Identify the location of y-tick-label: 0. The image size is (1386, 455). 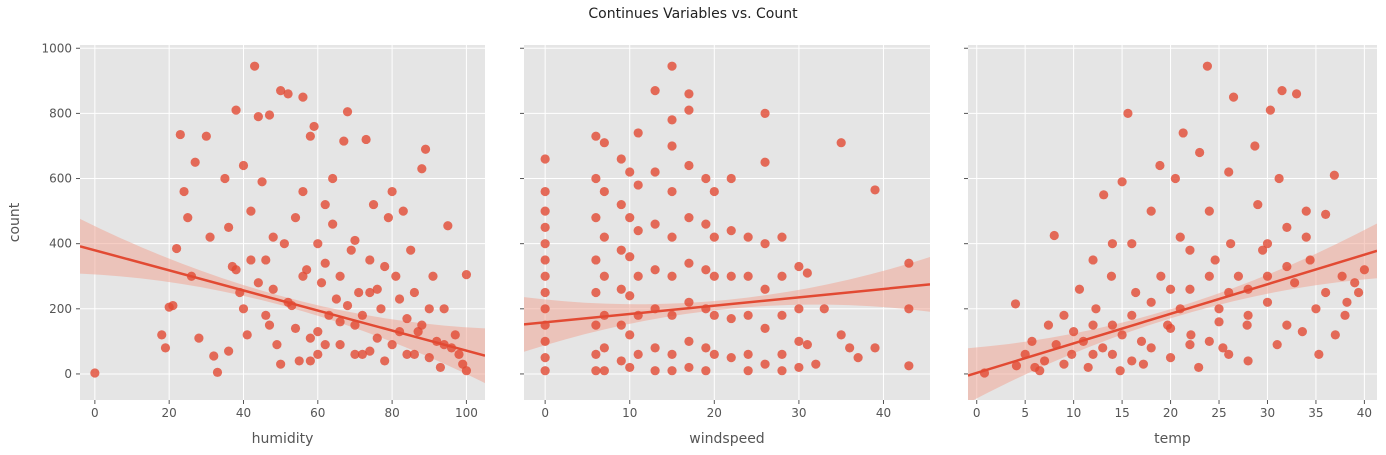
(68, 374).